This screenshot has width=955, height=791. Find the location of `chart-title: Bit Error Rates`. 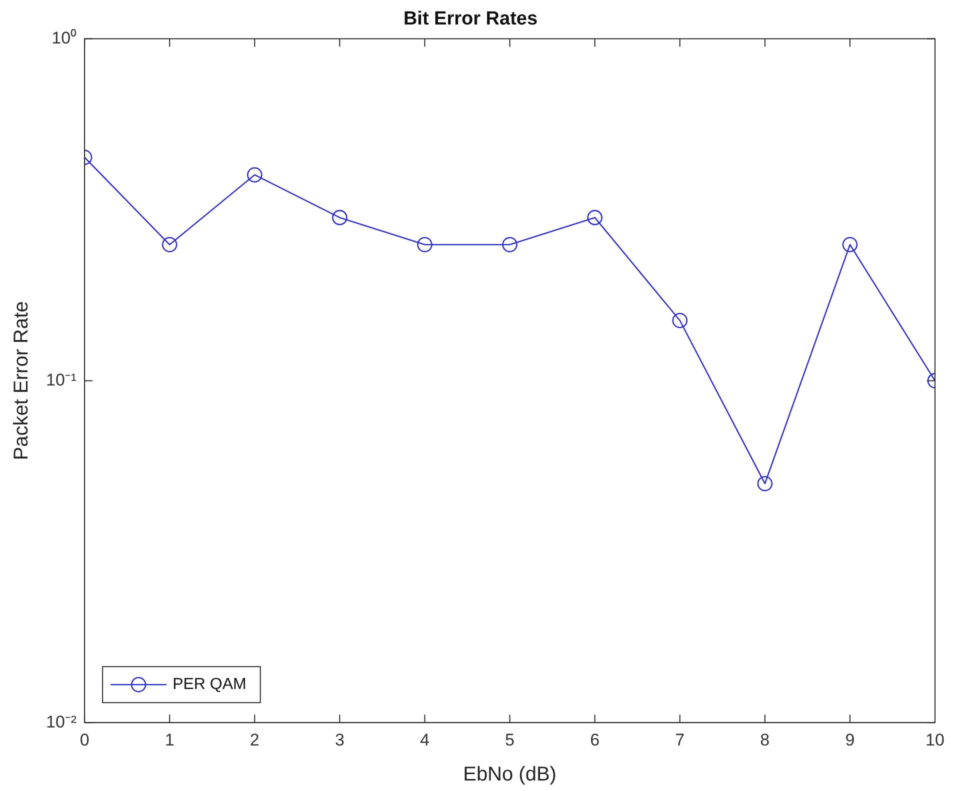

chart-title: Bit Error Rates is located at coordinates (470, 19).